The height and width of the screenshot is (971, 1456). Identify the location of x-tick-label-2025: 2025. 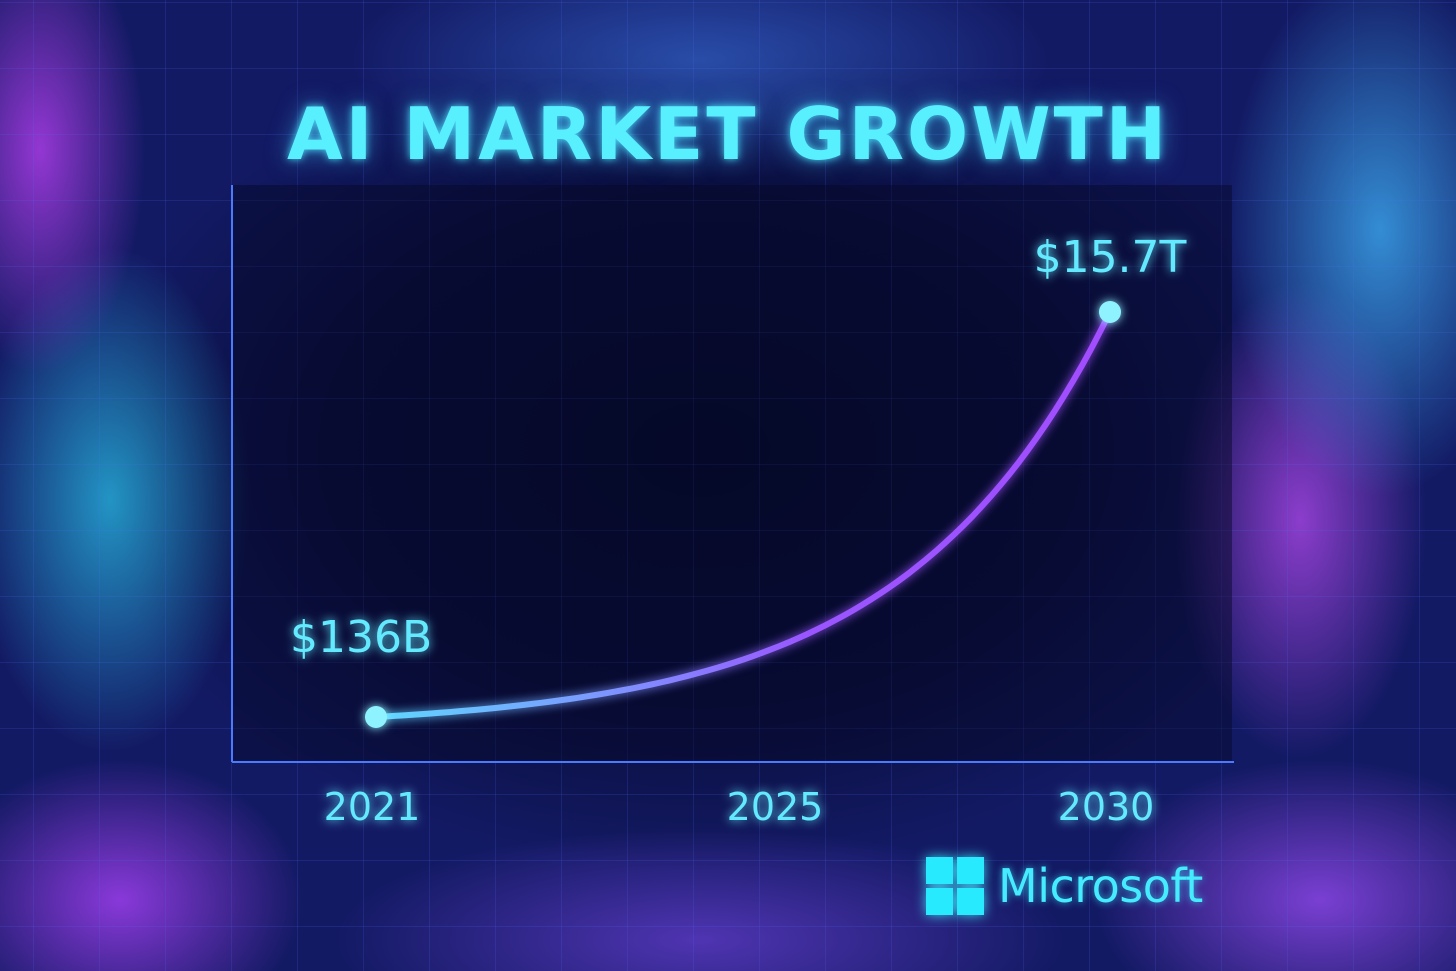
(775, 807).